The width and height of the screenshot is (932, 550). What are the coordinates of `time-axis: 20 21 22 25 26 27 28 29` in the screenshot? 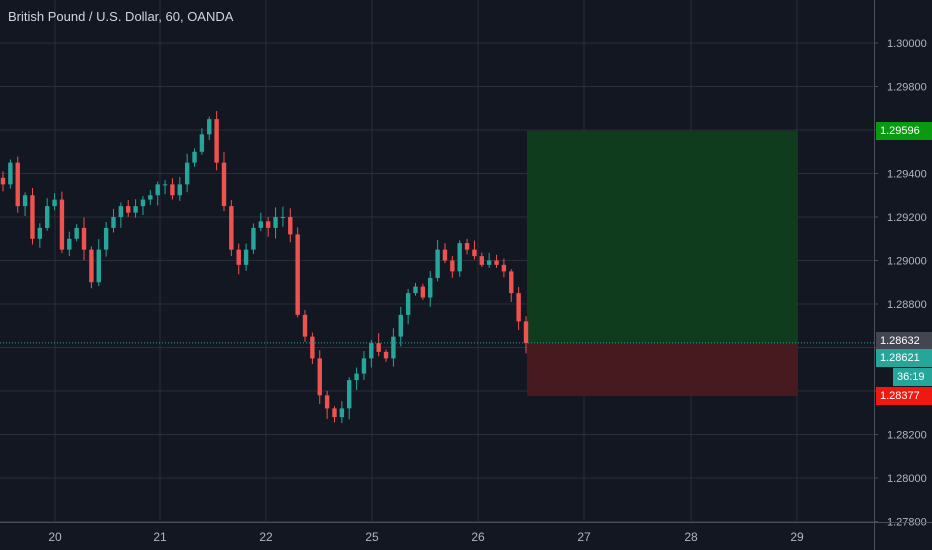 It's located at (466, 533).